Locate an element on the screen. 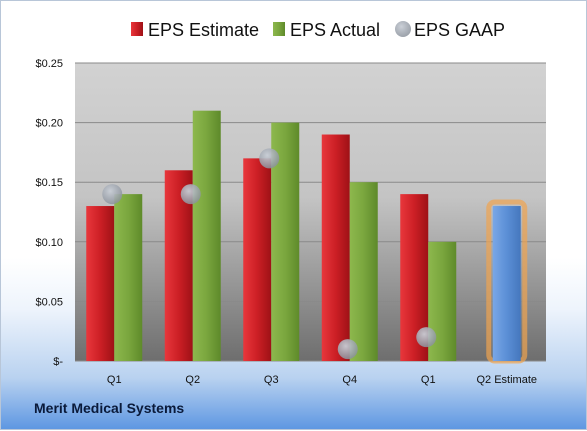 The height and width of the screenshot is (431, 587). y-tick-label: $0.15 is located at coordinates (49, 183).